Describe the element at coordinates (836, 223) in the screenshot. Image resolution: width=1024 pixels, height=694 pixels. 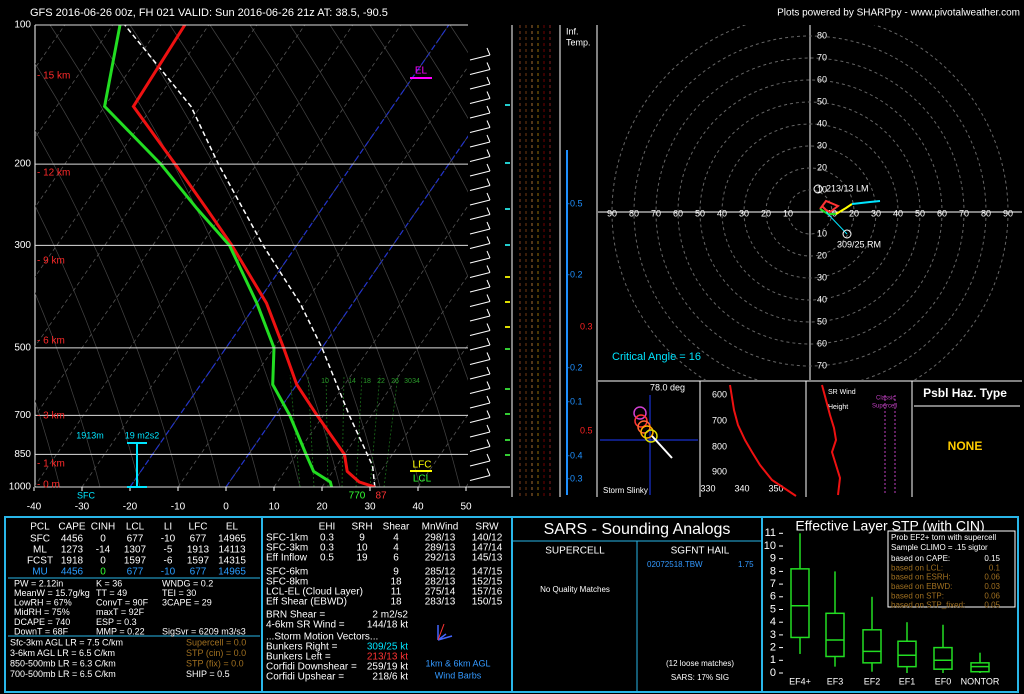
I see `rm-vector` at that location.